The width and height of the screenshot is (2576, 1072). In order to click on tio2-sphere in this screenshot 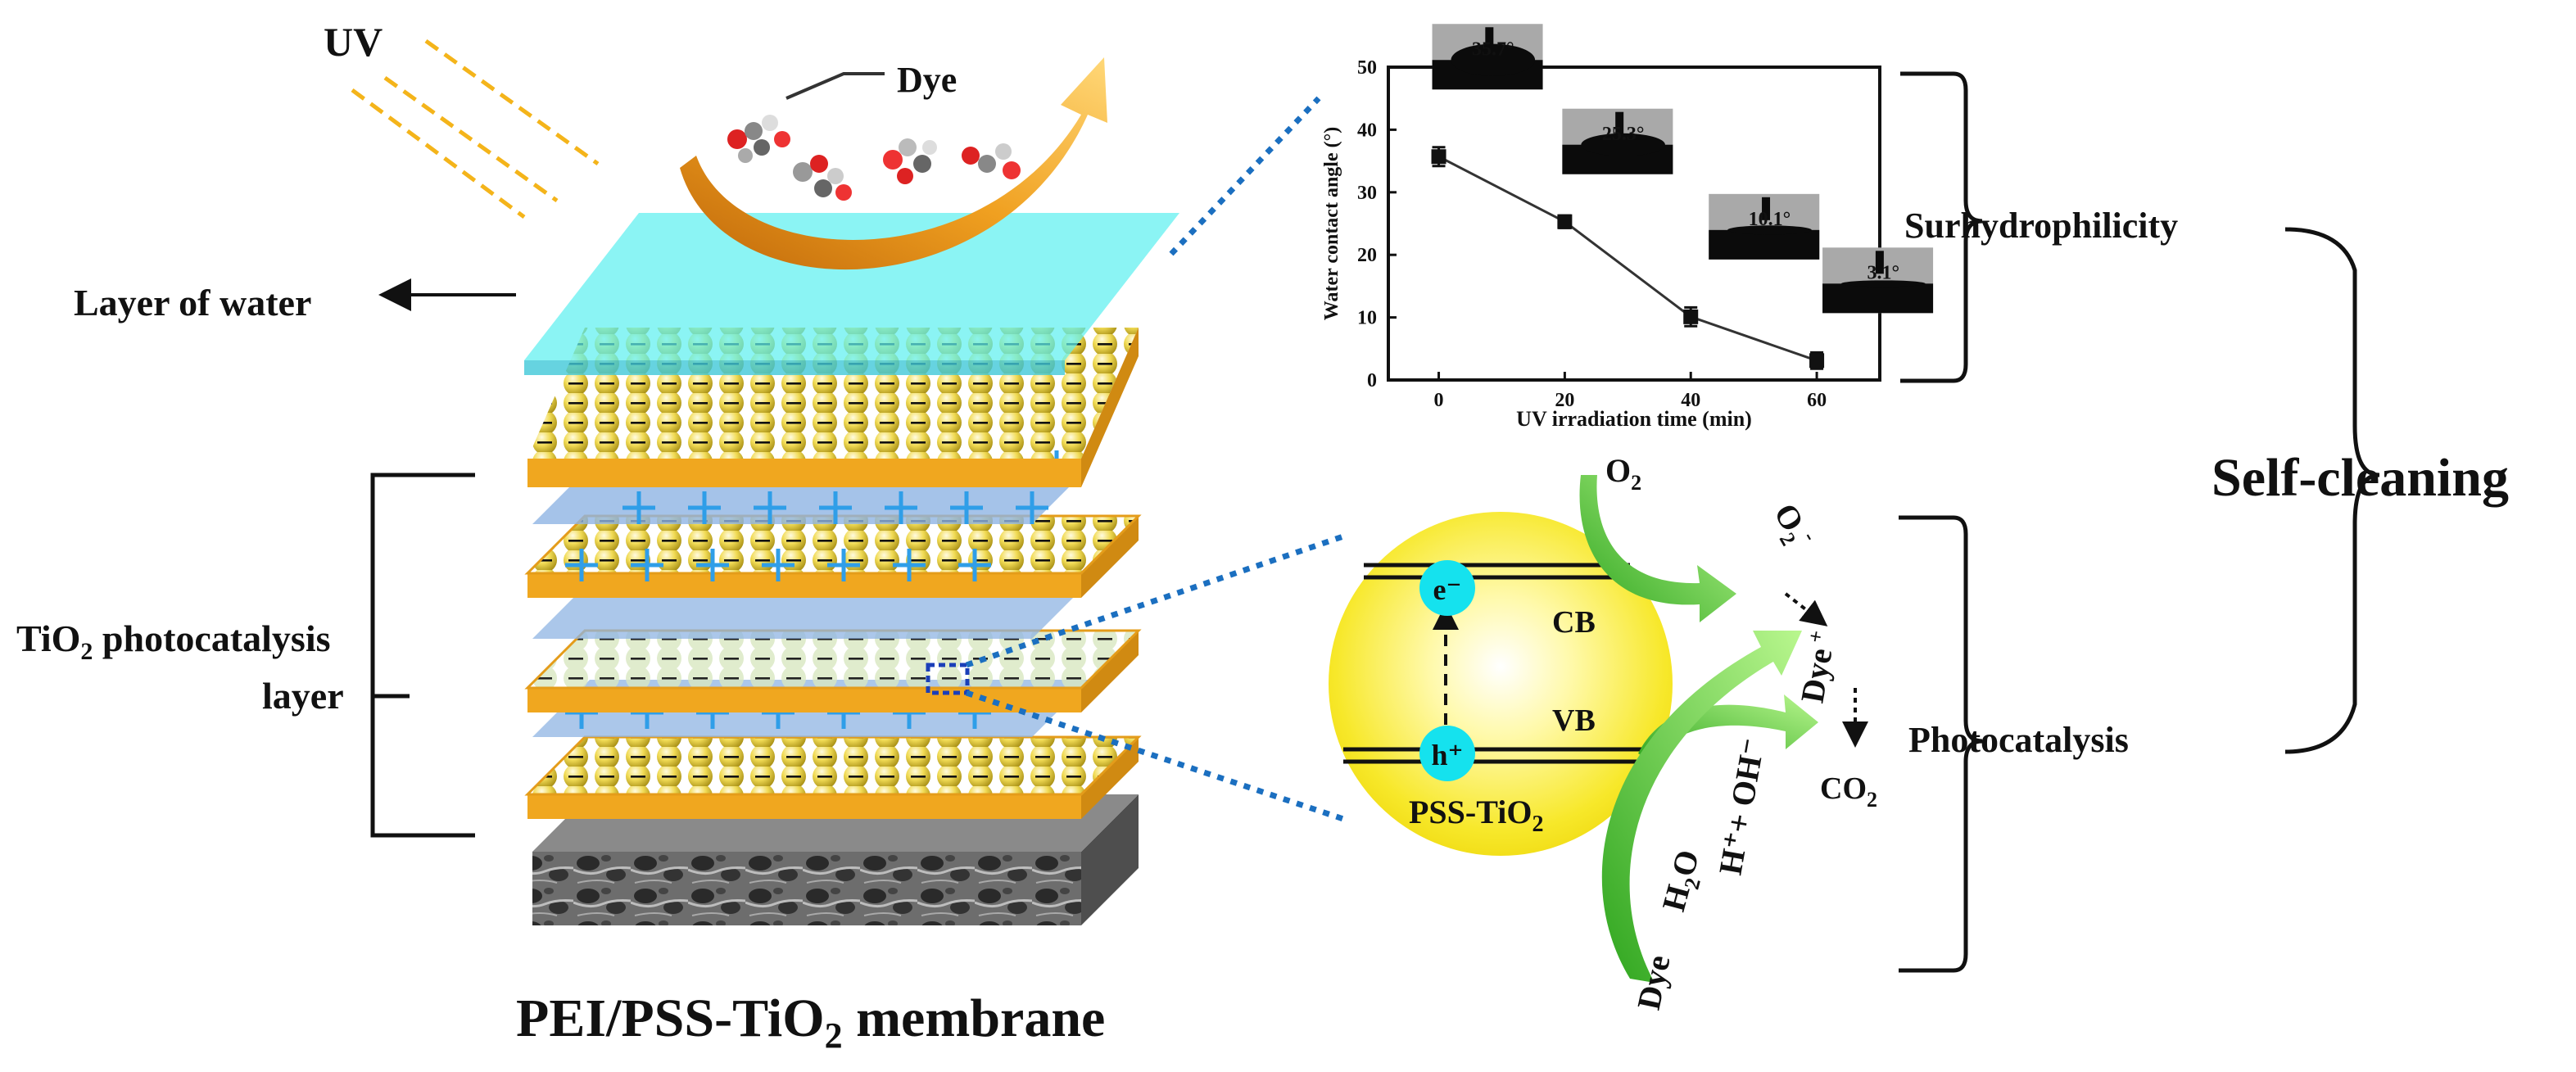, I will do `click(1501, 684)`.